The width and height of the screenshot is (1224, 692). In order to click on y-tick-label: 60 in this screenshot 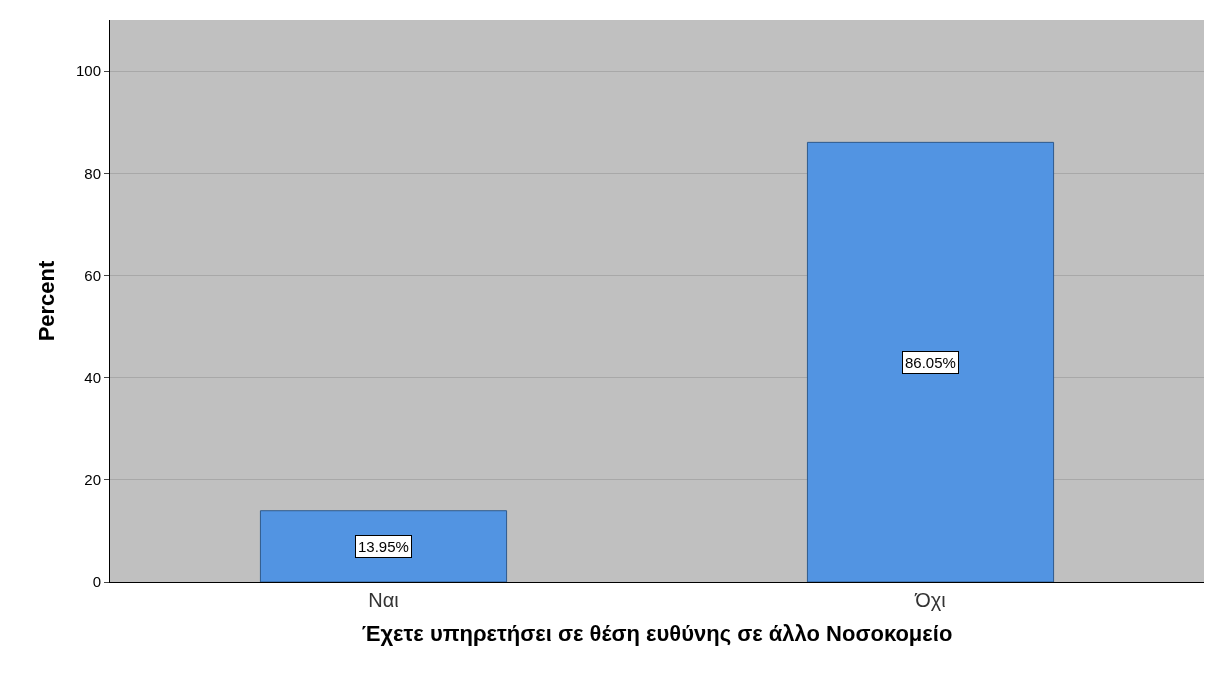, I will do `click(92, 275)`.